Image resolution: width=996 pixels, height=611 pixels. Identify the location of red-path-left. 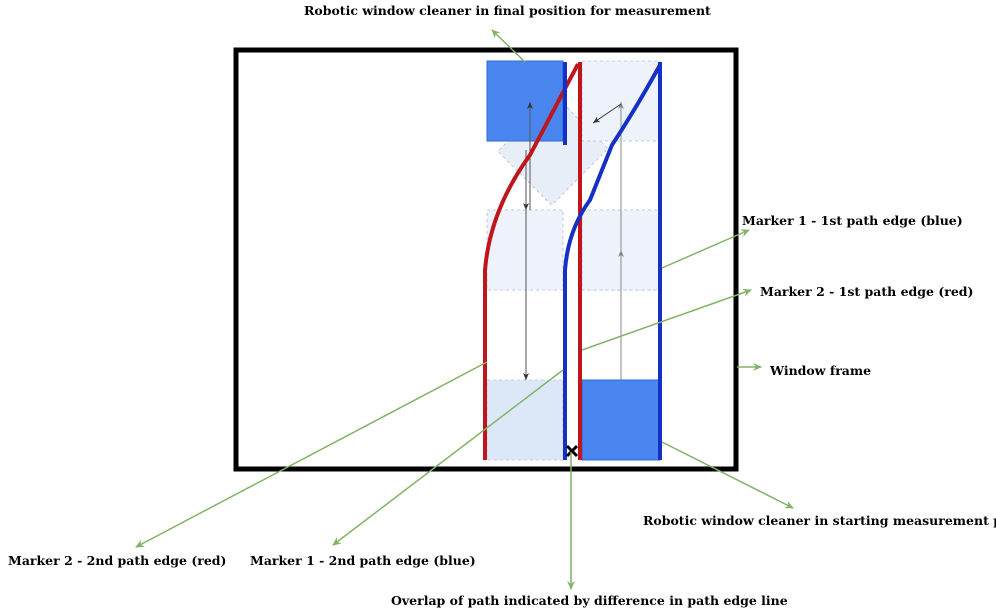
(531, 261).